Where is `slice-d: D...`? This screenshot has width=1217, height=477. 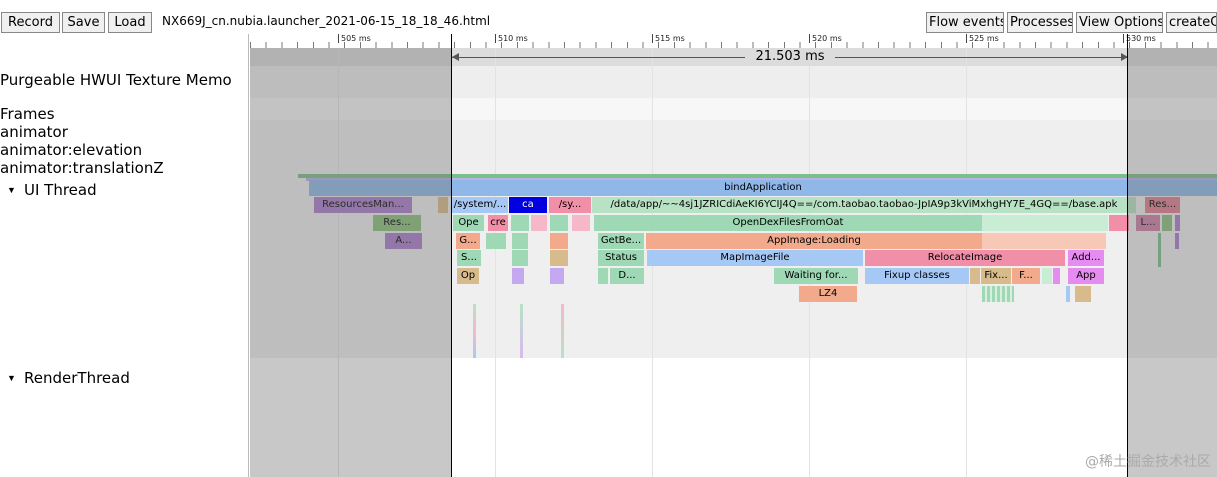
slice-d: D... is located at coordinates (627, 276).